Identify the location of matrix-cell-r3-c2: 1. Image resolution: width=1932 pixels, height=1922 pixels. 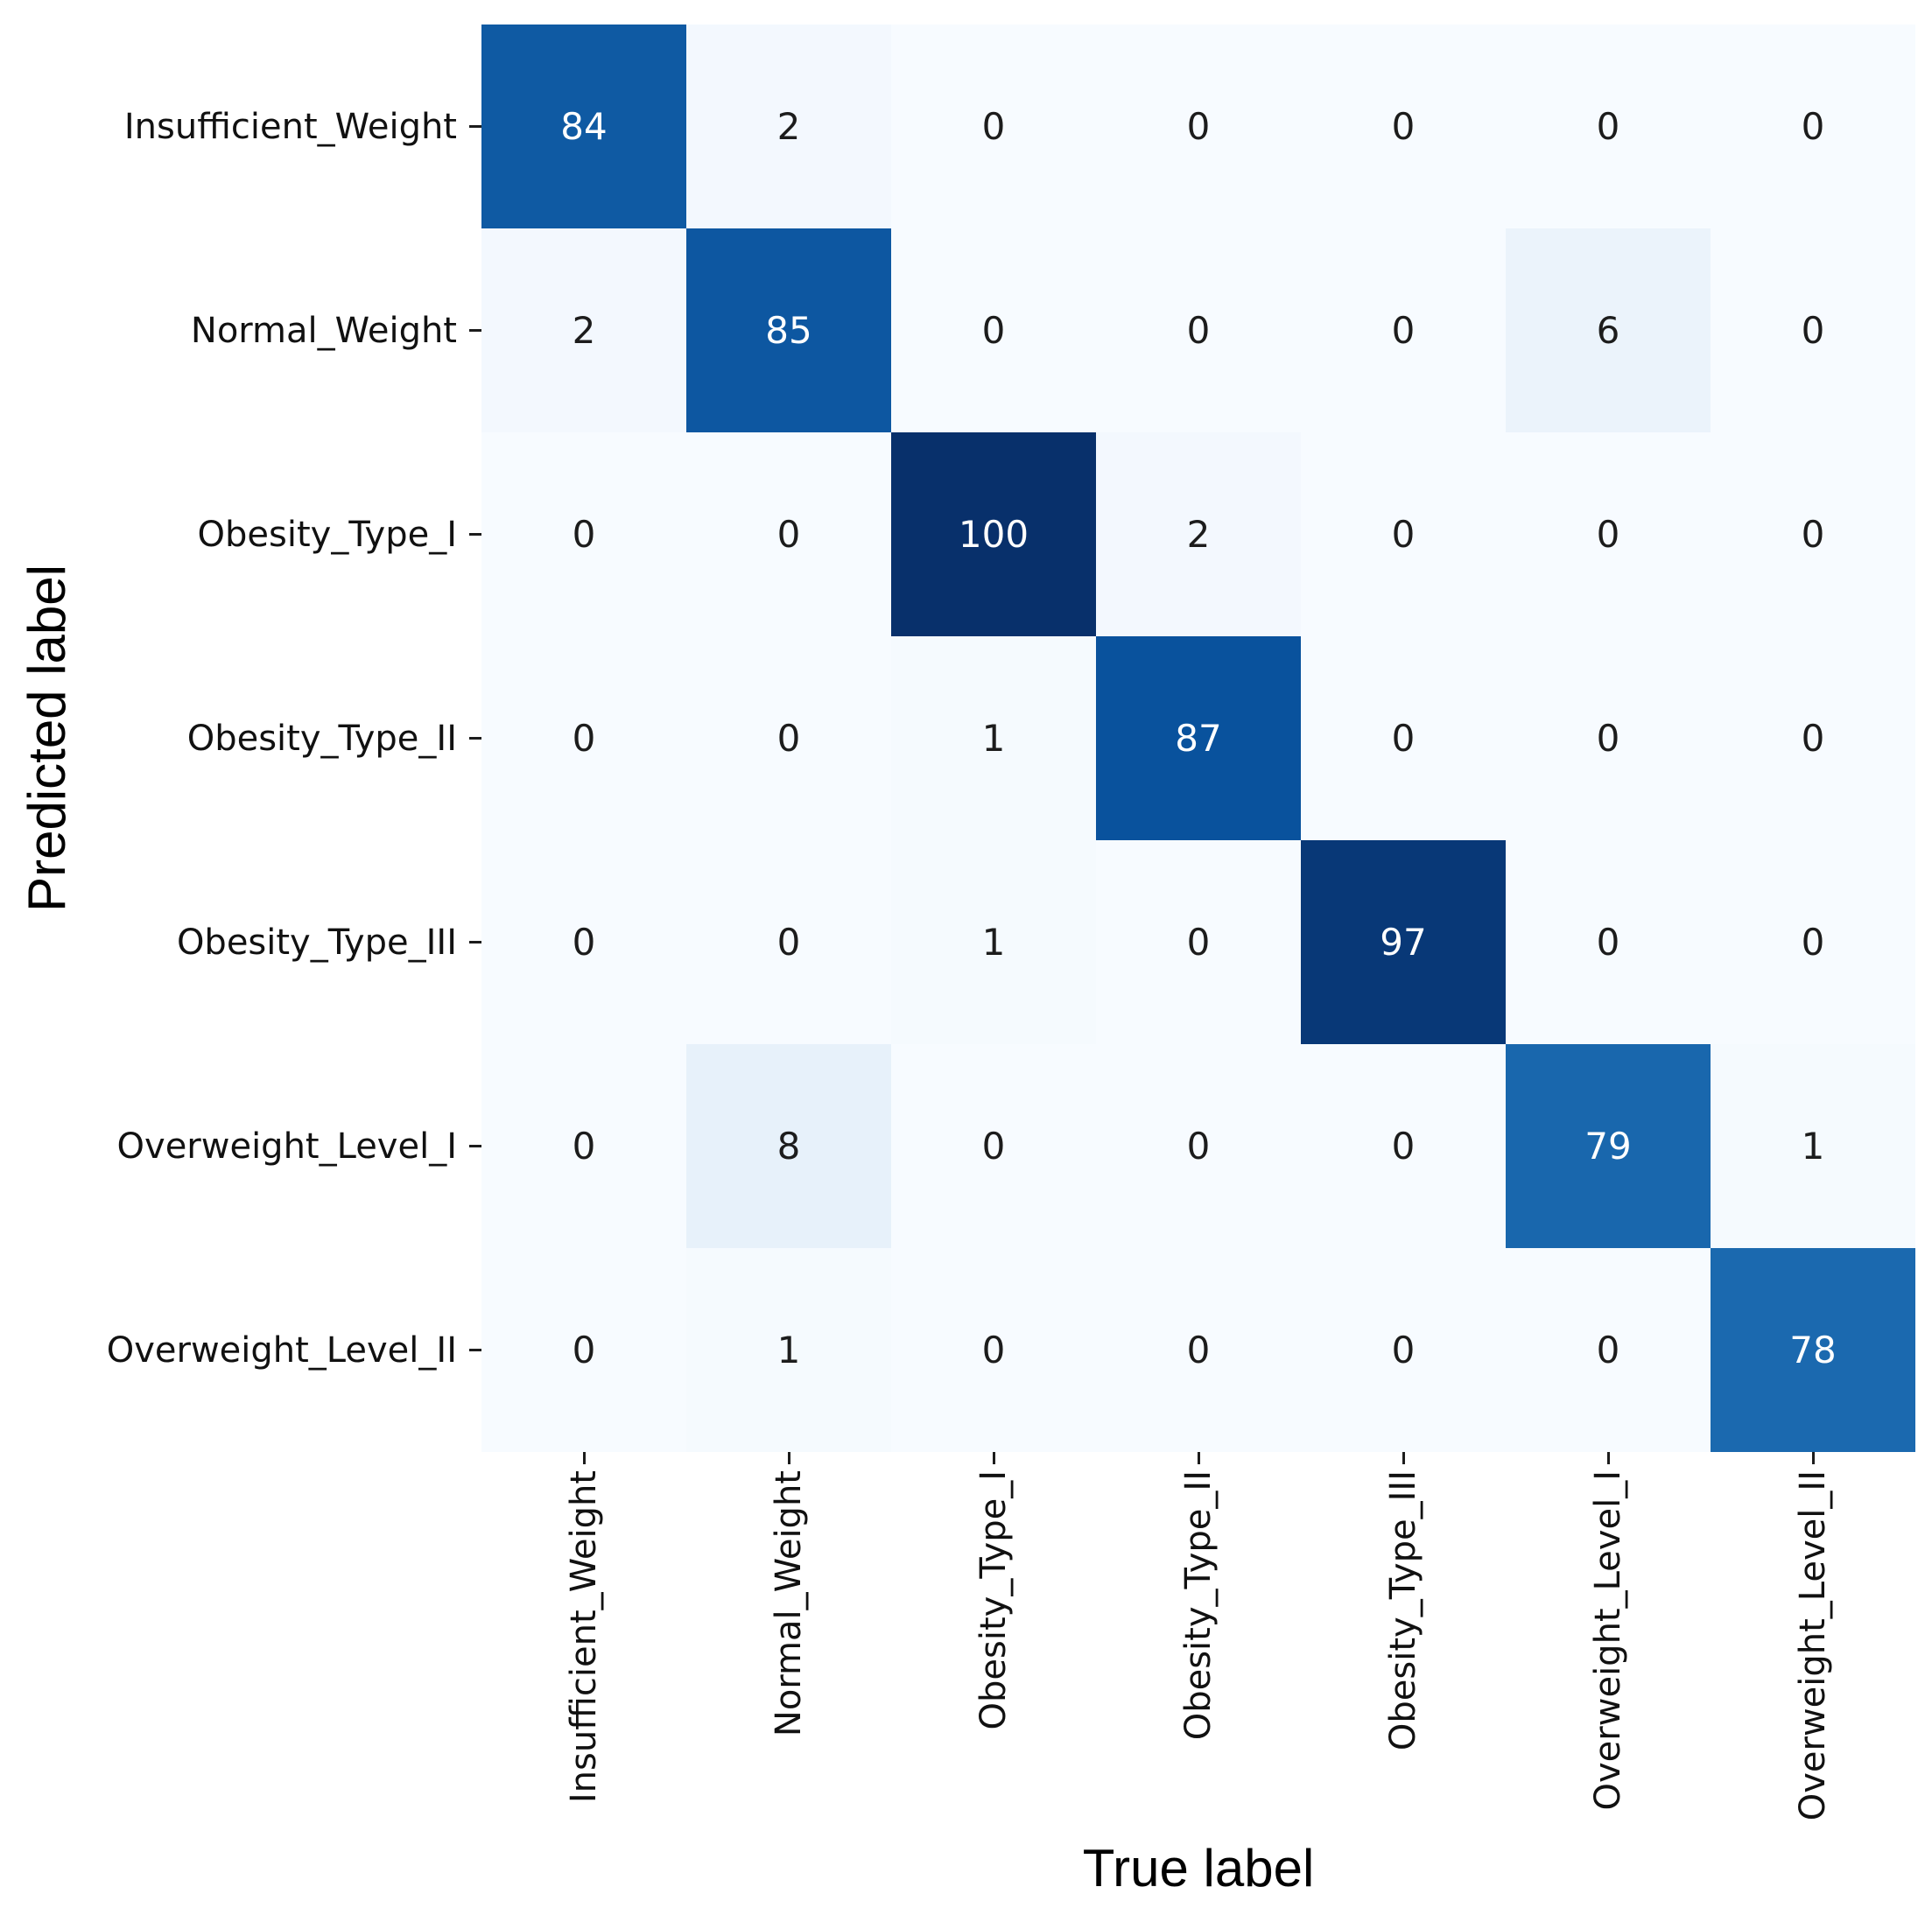
(994, 738).